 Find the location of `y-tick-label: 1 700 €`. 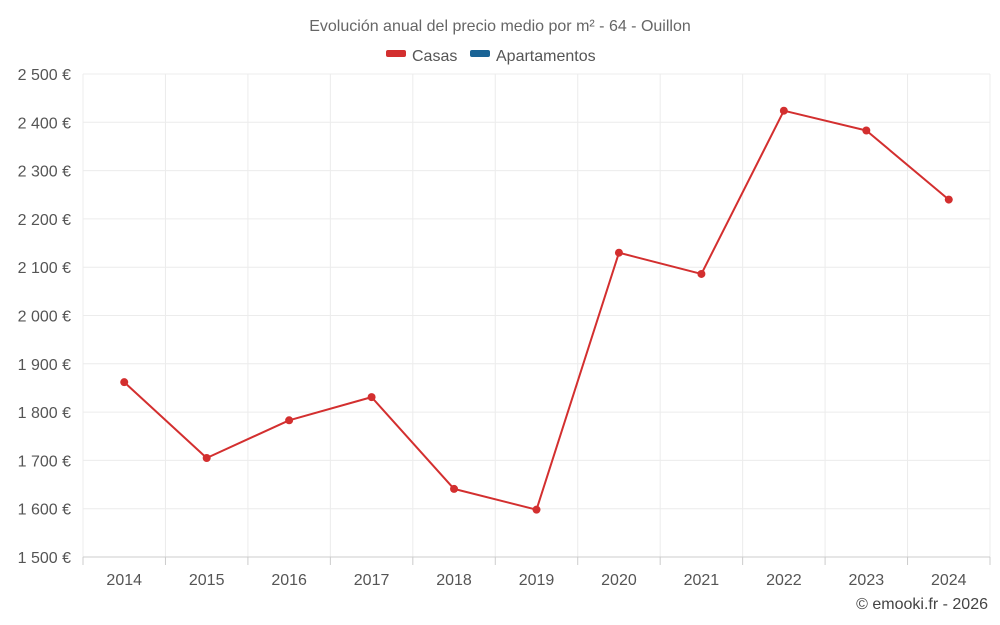

y-tick-label: 1 700 € is located at coordinates (44, 461).